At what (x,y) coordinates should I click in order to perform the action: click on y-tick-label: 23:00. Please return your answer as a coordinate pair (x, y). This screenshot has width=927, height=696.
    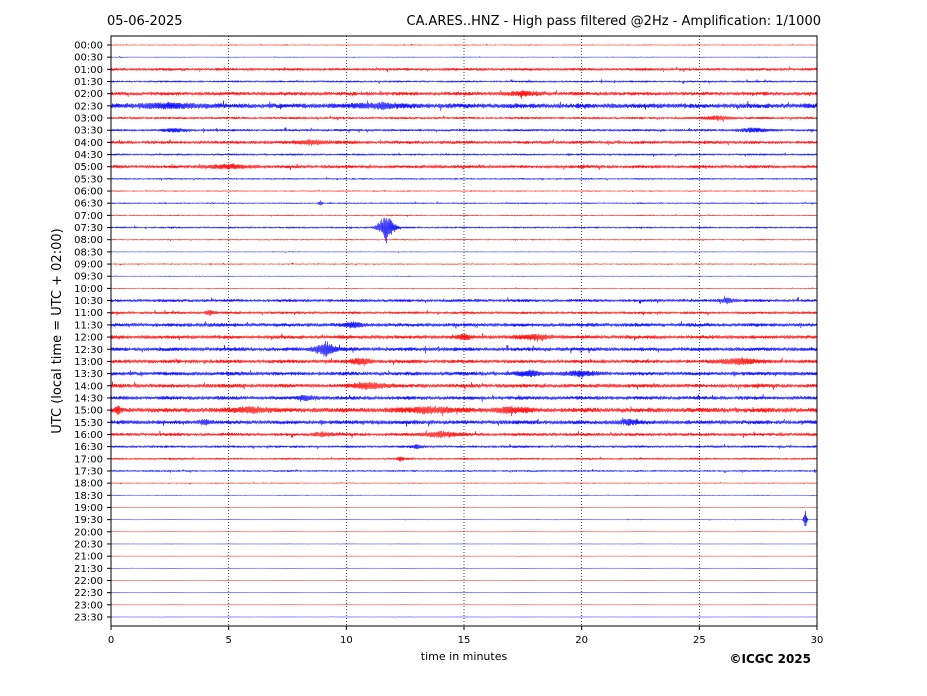
    Looking at the image, I should click on (88, 605).